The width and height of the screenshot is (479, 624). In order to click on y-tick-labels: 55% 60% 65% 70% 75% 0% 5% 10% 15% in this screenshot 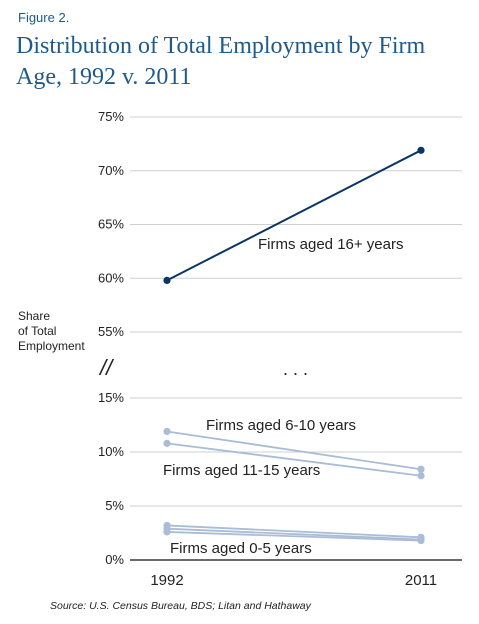, I will do `click(111, 338)`.